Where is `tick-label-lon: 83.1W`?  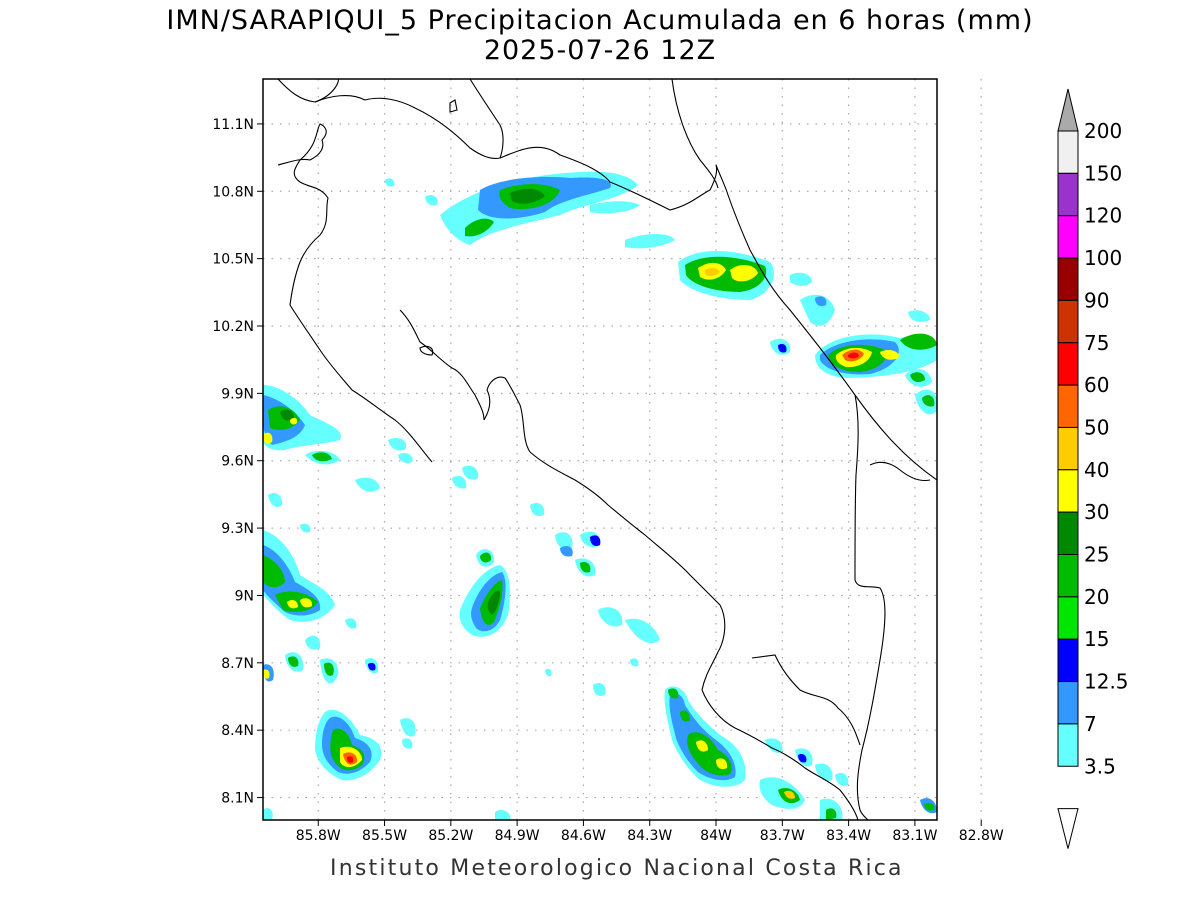
tick-label-lon: 83.1W is located at coordinates (914, 836).